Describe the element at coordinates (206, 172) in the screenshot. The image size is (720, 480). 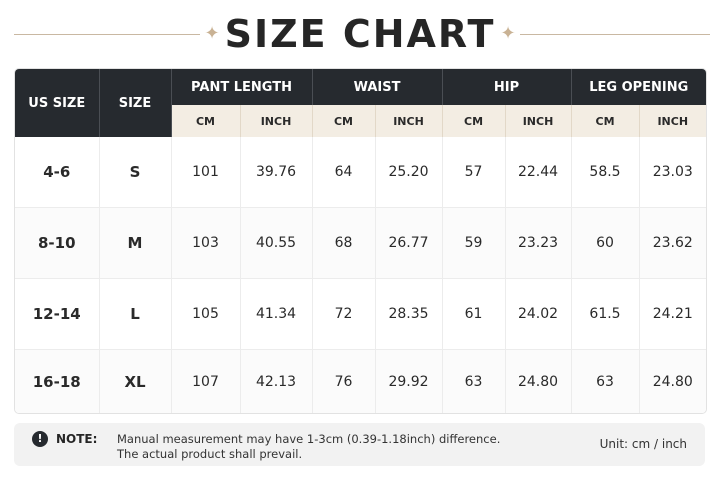
I see `value-cell: 101` at that location.